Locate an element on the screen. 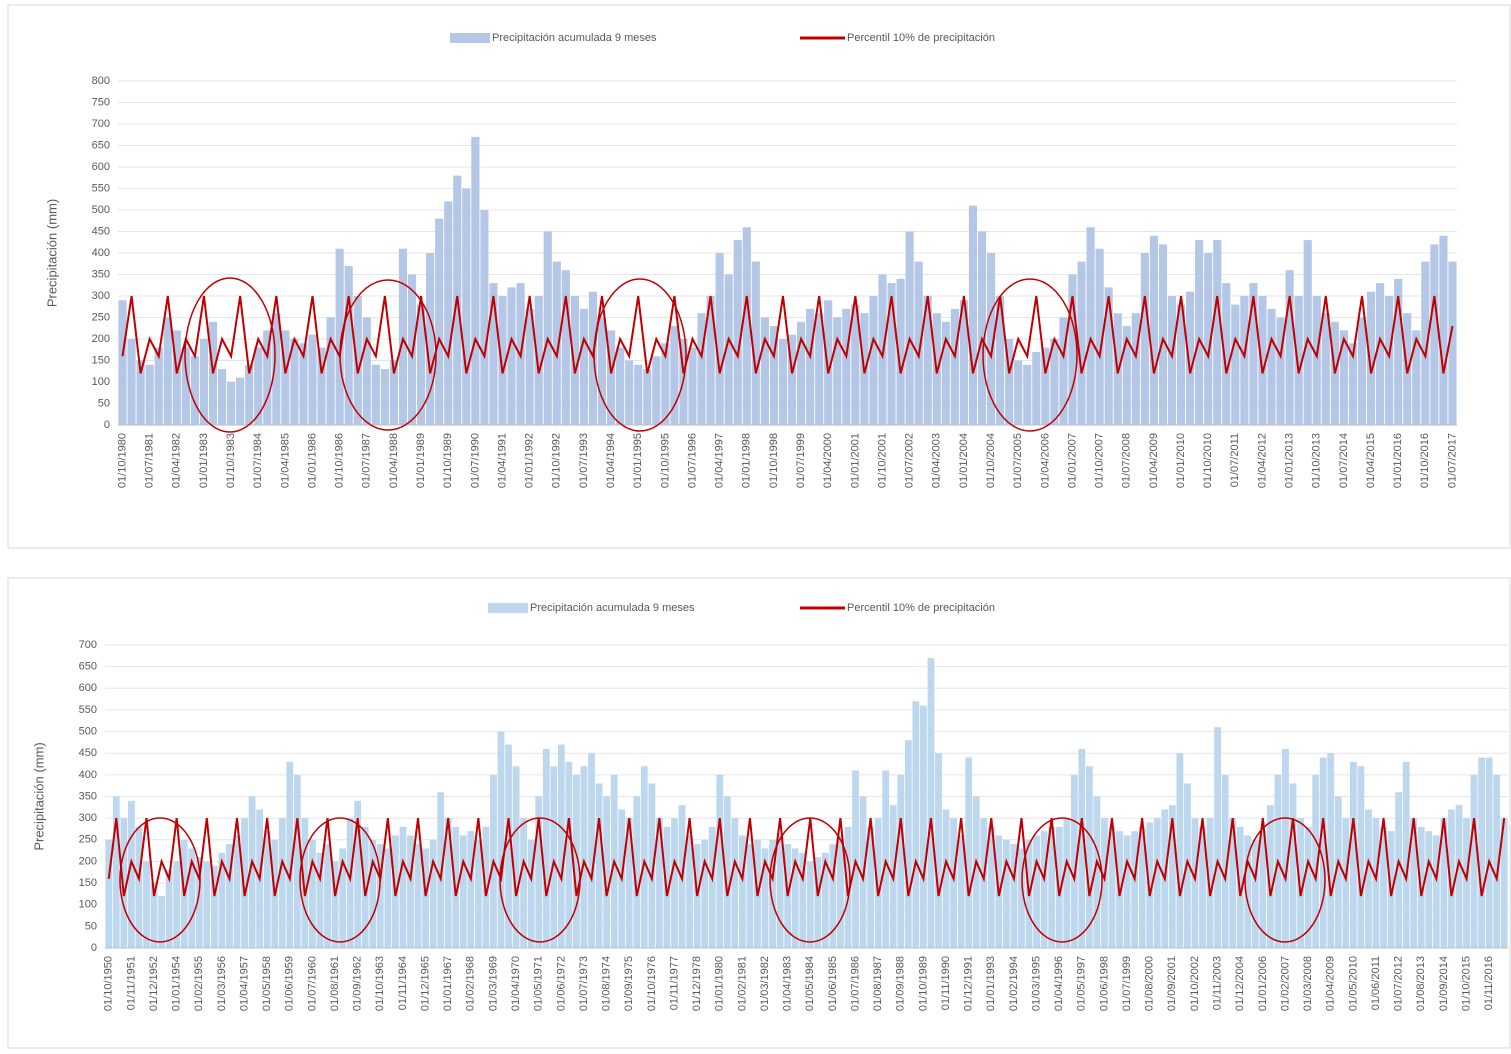 The height and width of the screenshot is (1054, 1511). x-tick-label: 01/01/2007 is located at coordinates (1072, 460).